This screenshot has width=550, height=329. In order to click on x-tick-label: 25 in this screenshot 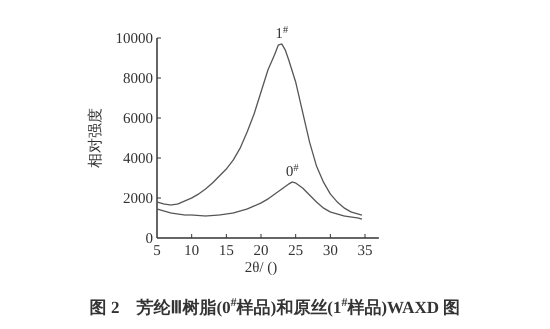, I will do `click(296, 251)`.